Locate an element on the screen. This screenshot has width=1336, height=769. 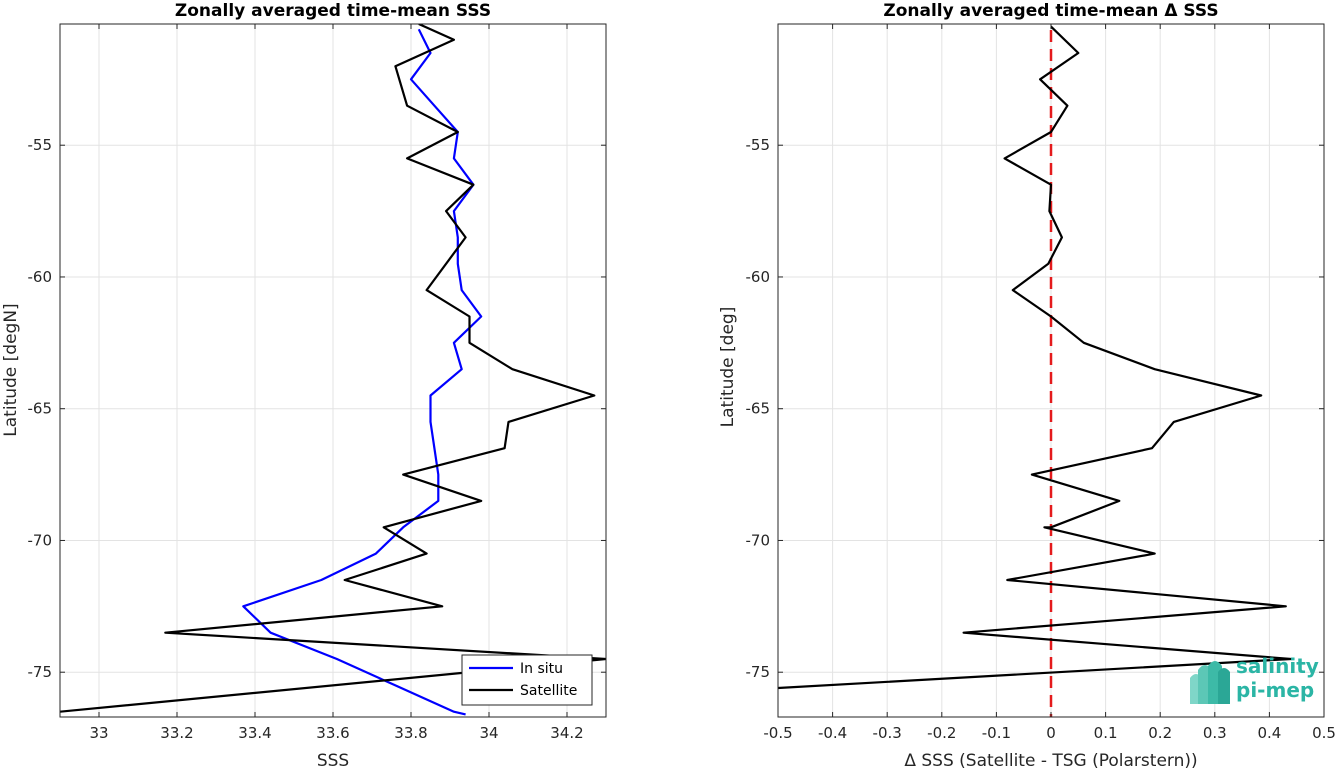
delta-sss-x-tick-label: 0.5 is located at coordinates (1324, 733).